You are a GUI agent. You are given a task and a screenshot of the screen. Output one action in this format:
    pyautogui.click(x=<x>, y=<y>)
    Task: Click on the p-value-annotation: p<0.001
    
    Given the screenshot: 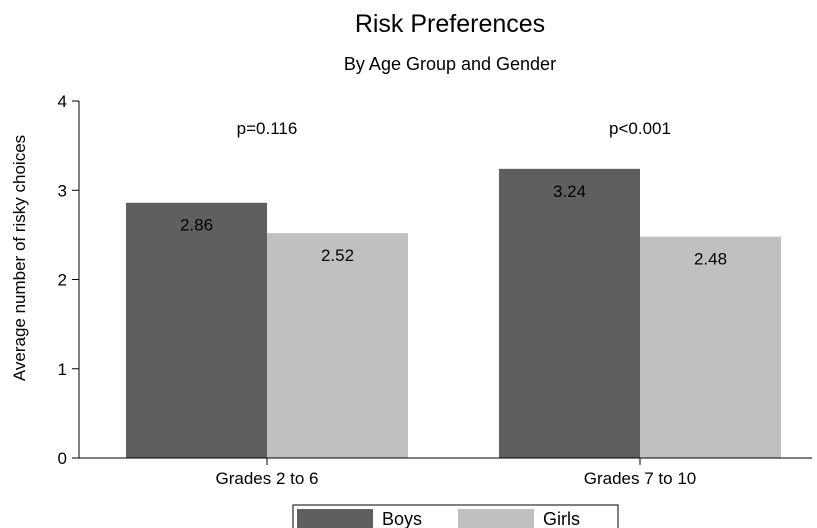 What is the action you would take?
    pyautogui.click(x=640, y=128)
    